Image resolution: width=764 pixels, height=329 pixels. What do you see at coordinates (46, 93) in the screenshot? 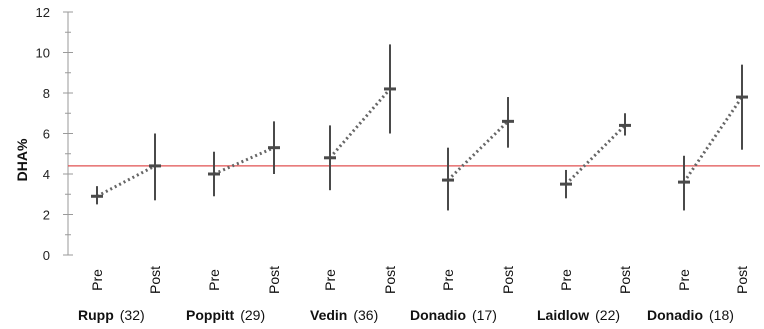
I see `y-tick-label: 8` at bounding box center [46, 93].